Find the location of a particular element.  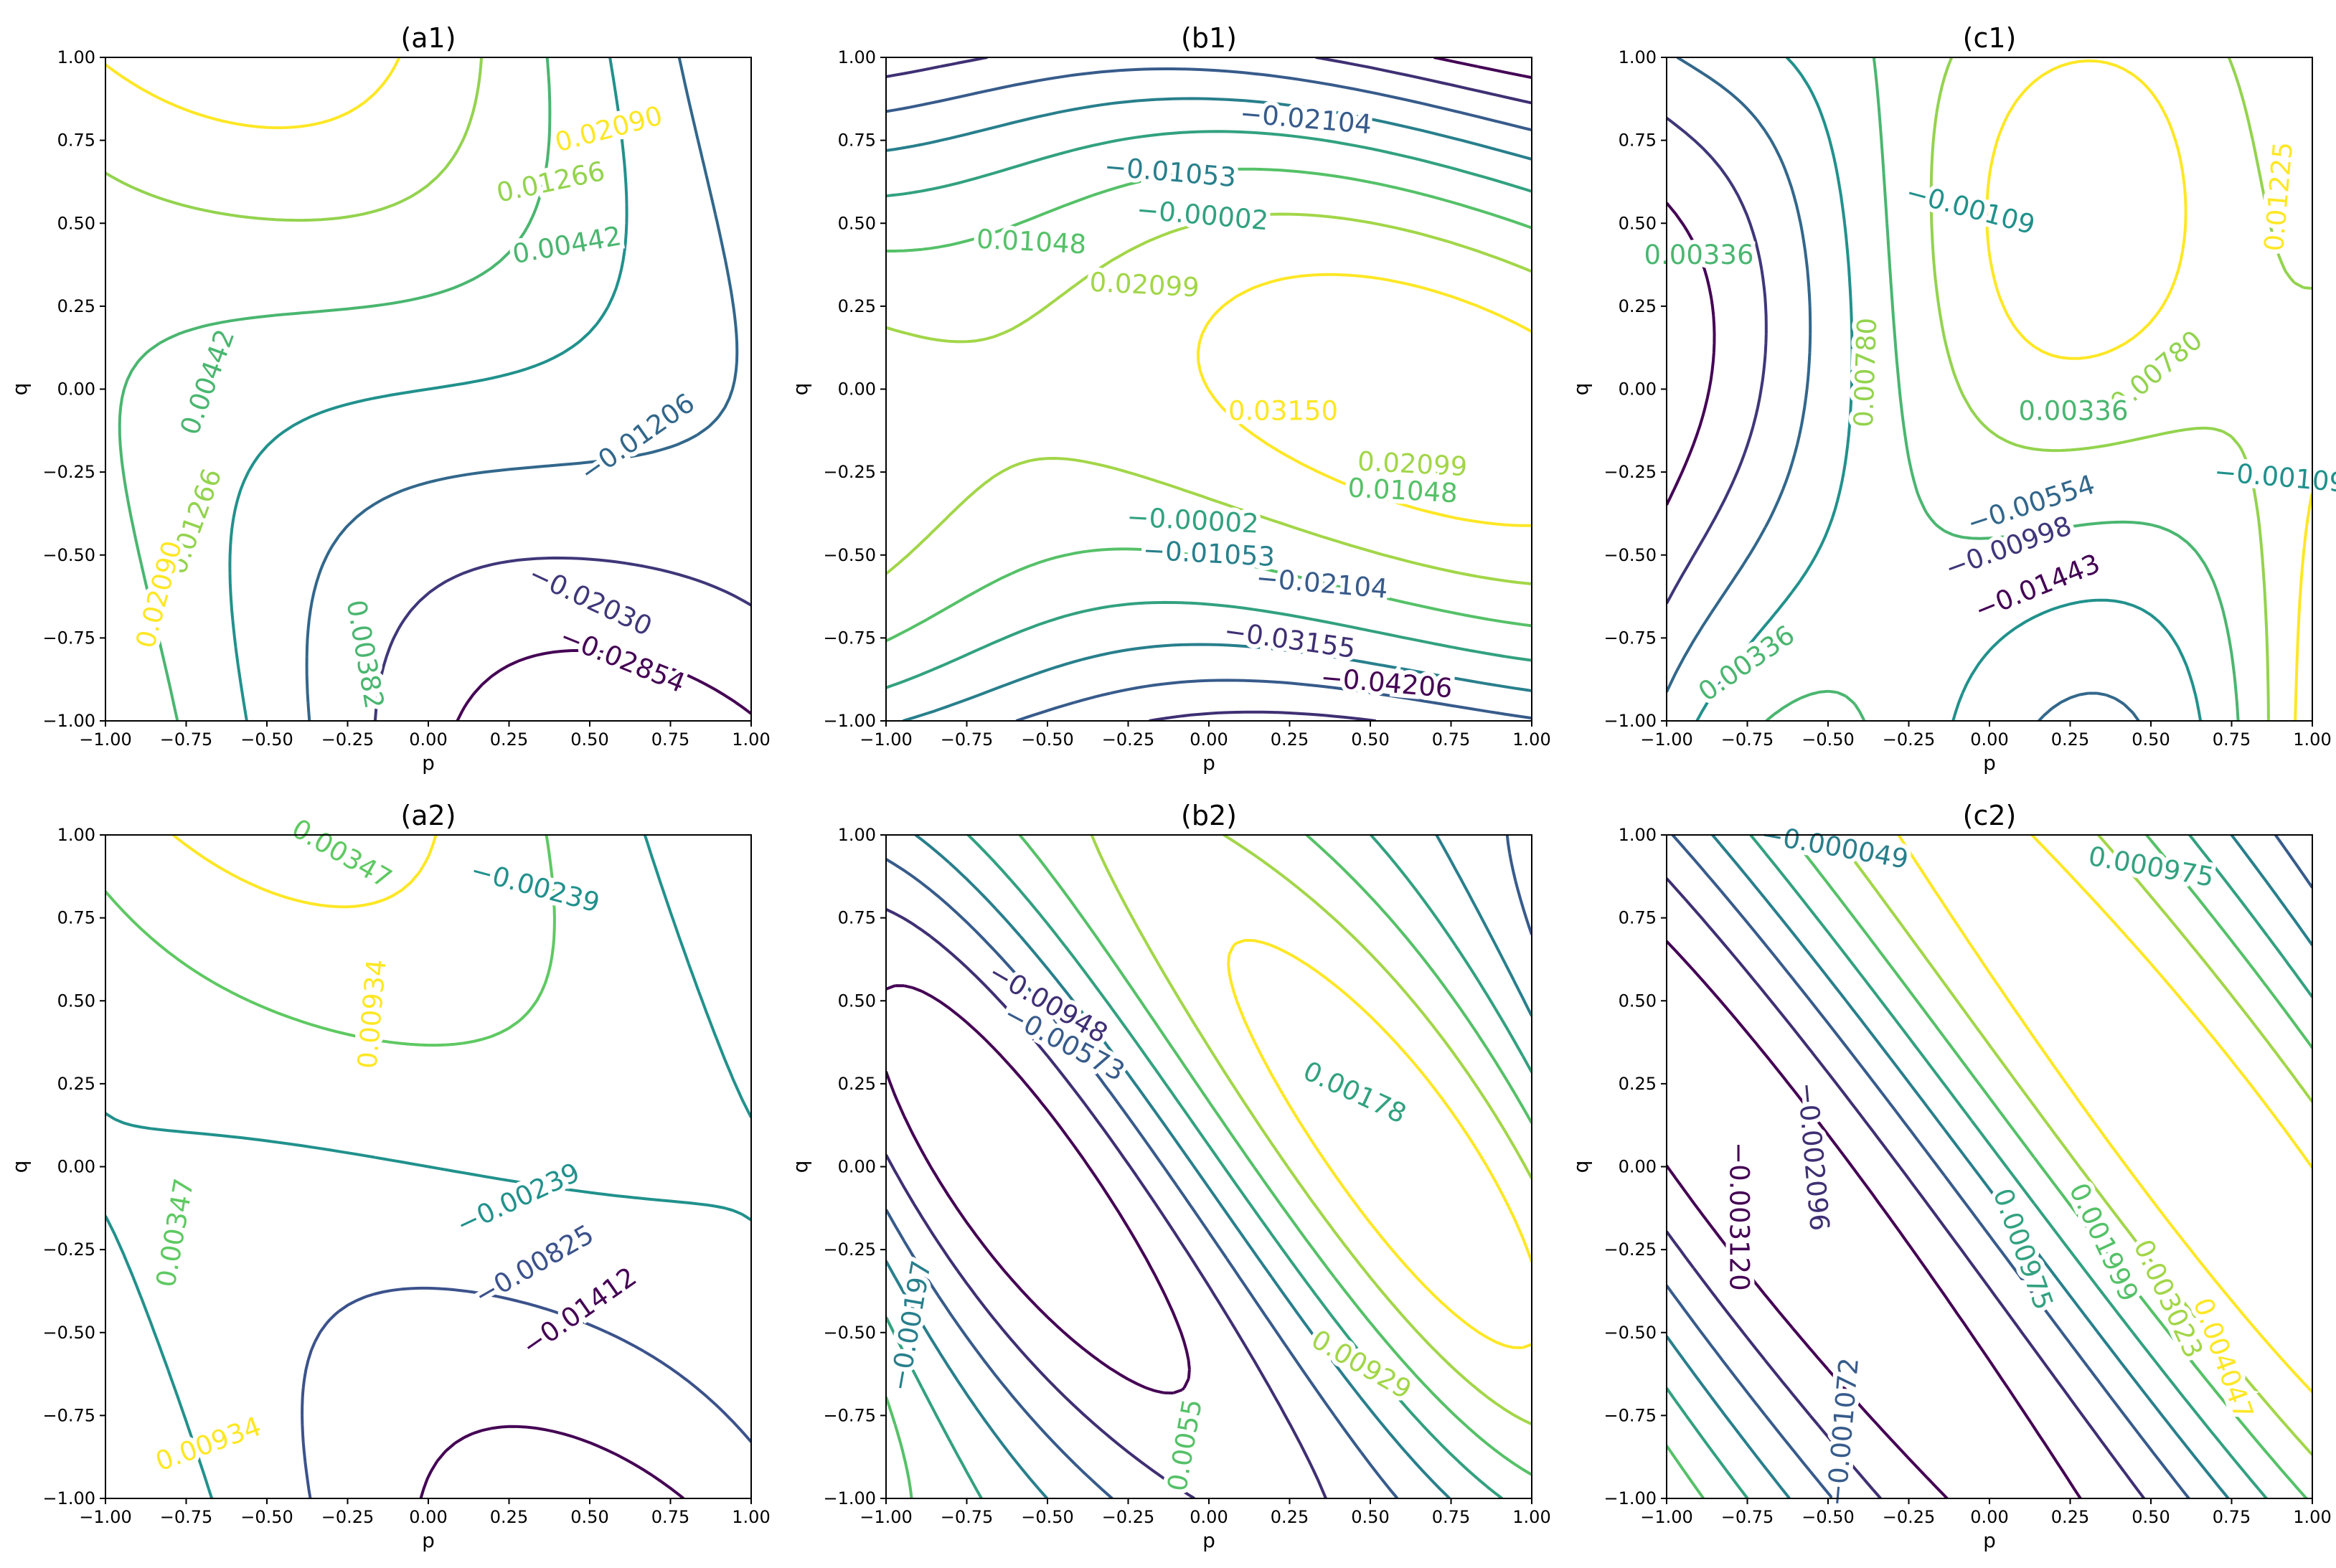

panel-title: (c1) is located at coordinates (1990, 38).